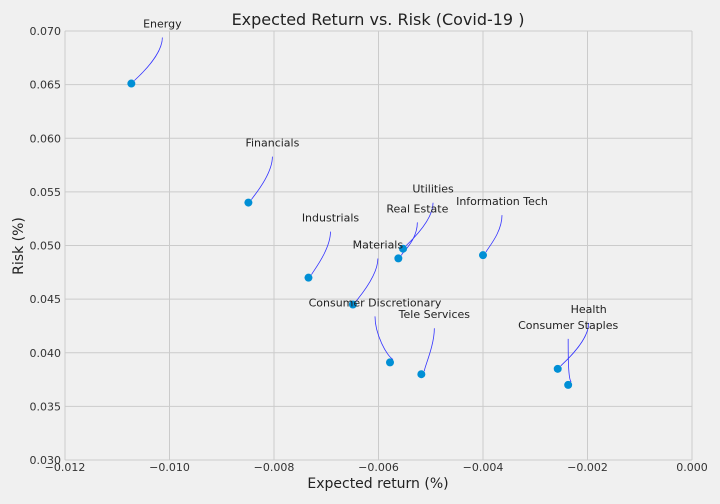  Describe the element at coordinates (46, 85) in the screenshot. I see `y-tick-label: 0.065` at that location.